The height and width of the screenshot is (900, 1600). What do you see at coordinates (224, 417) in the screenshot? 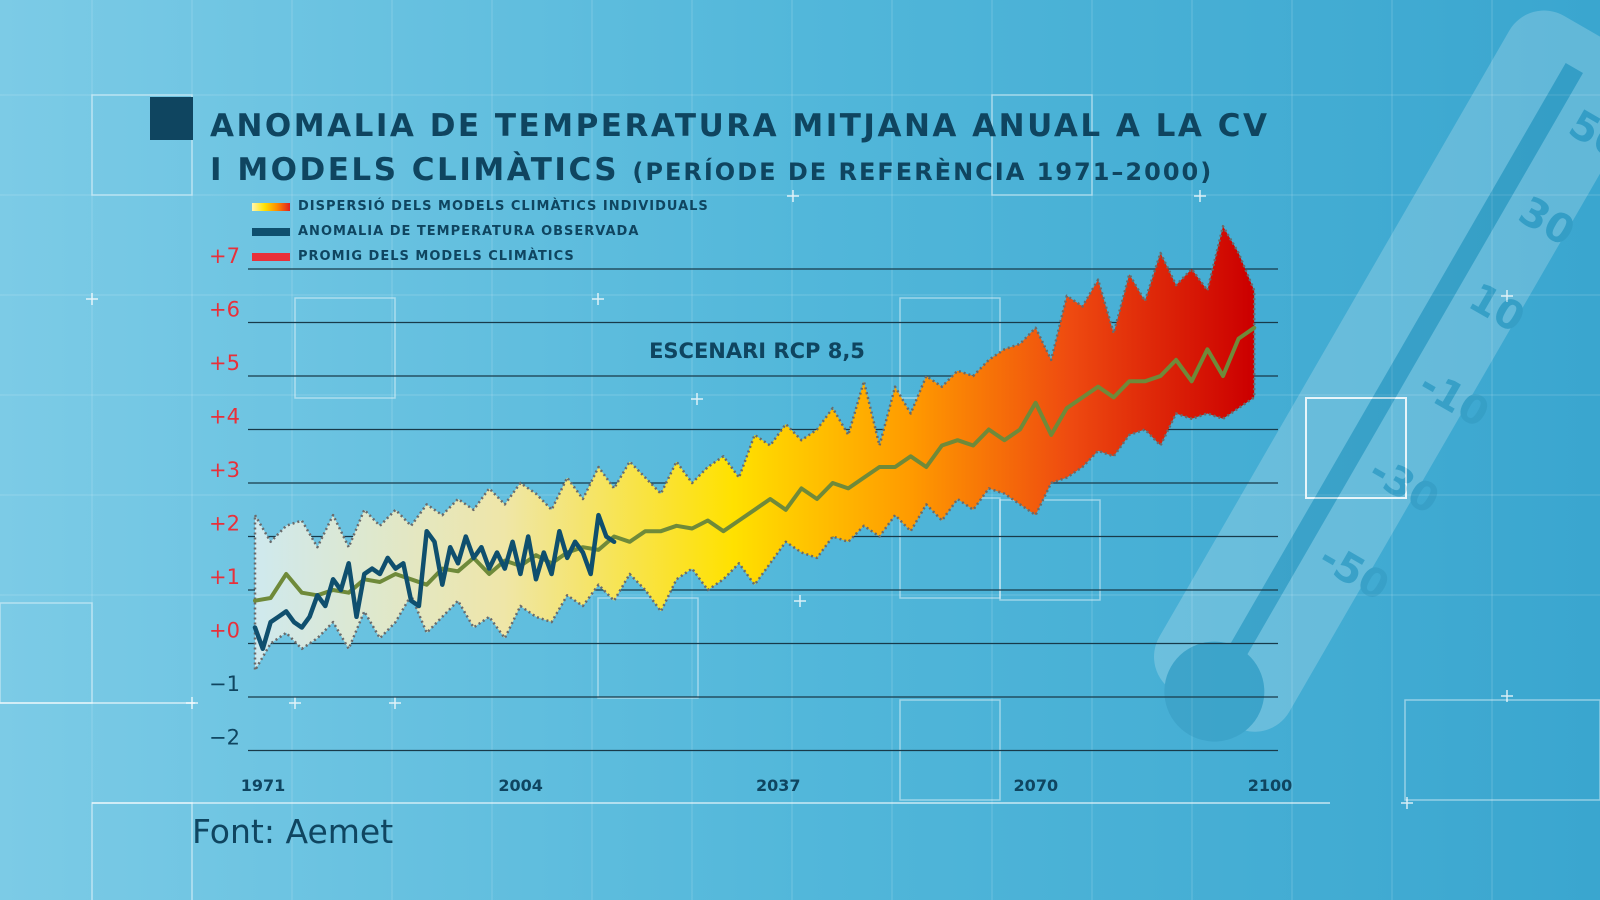
I see `y-tick-label: +4` at bounding box center [224, 417].